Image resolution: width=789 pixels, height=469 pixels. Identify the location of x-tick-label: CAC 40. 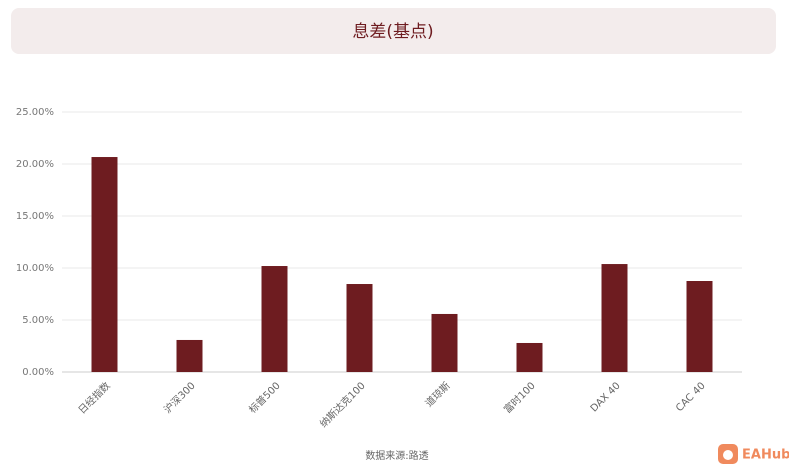
(691, 397).